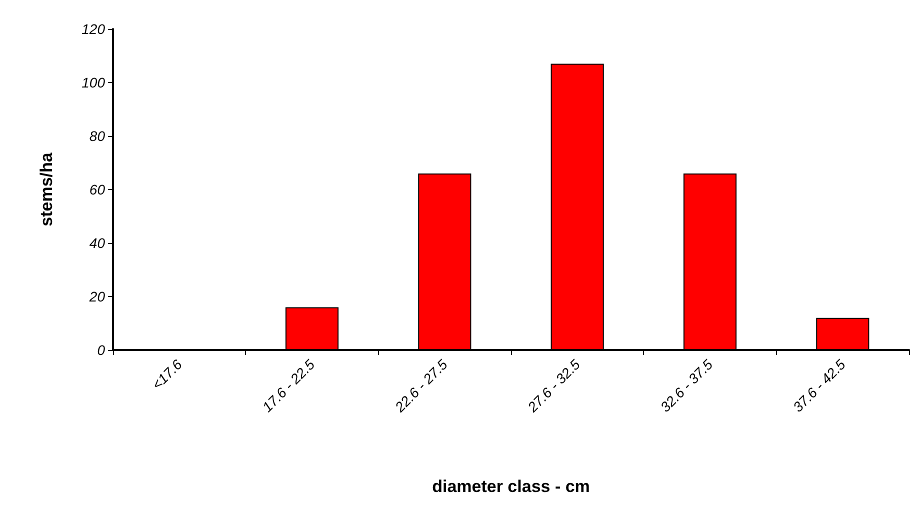 The image size is (919, 508). I want to click on y-tick-label: 60, so click(97, 190).